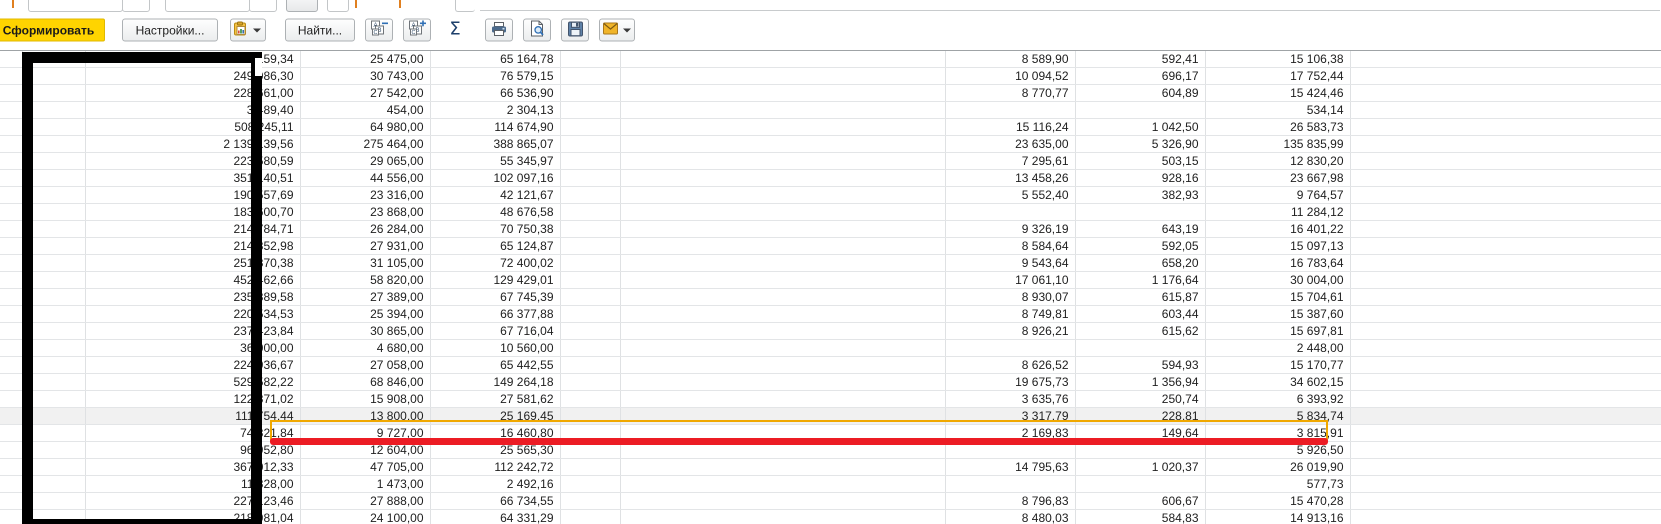  I want to click on table-cell: 27 931,00, so click(365, 246).